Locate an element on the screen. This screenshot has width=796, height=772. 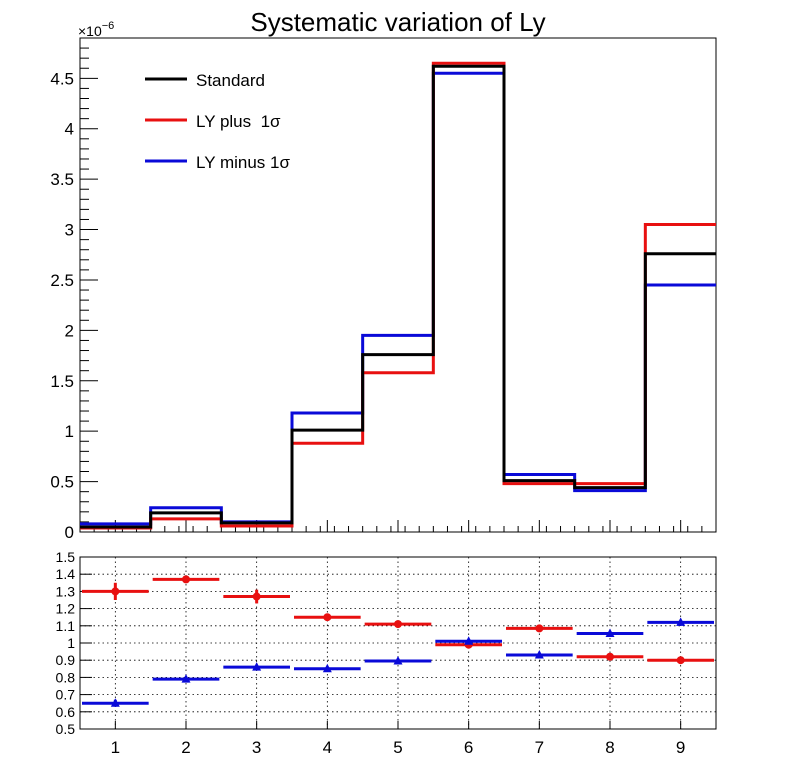
lower-series-group is located at coordinates (398, 641).